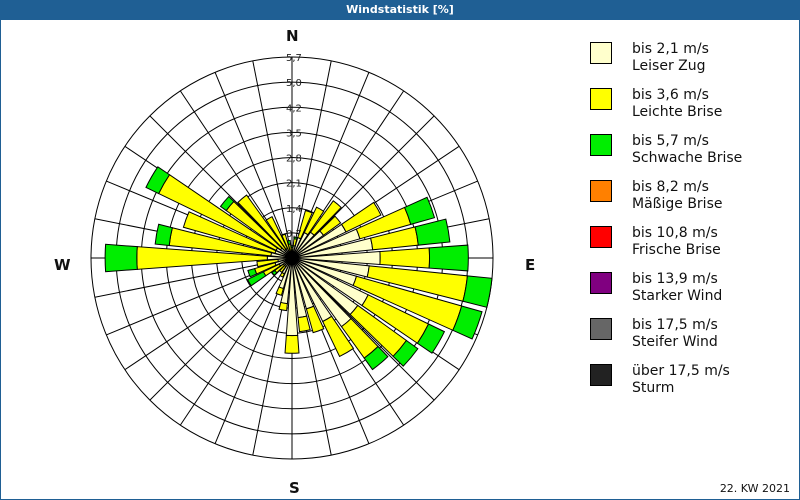 This screenshot has width=800, height=500. I want to click on legend-label: Mäßige Brise, so click(677, 204).